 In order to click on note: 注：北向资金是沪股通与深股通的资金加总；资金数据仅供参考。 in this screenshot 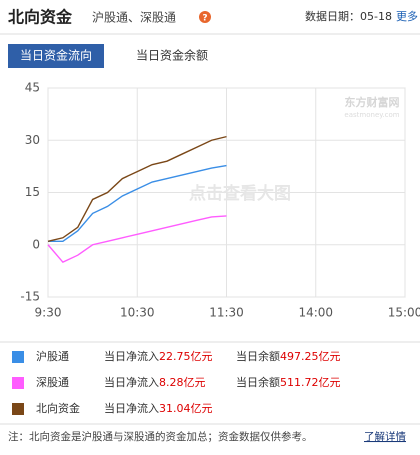, I will do `click(160, 436)`.